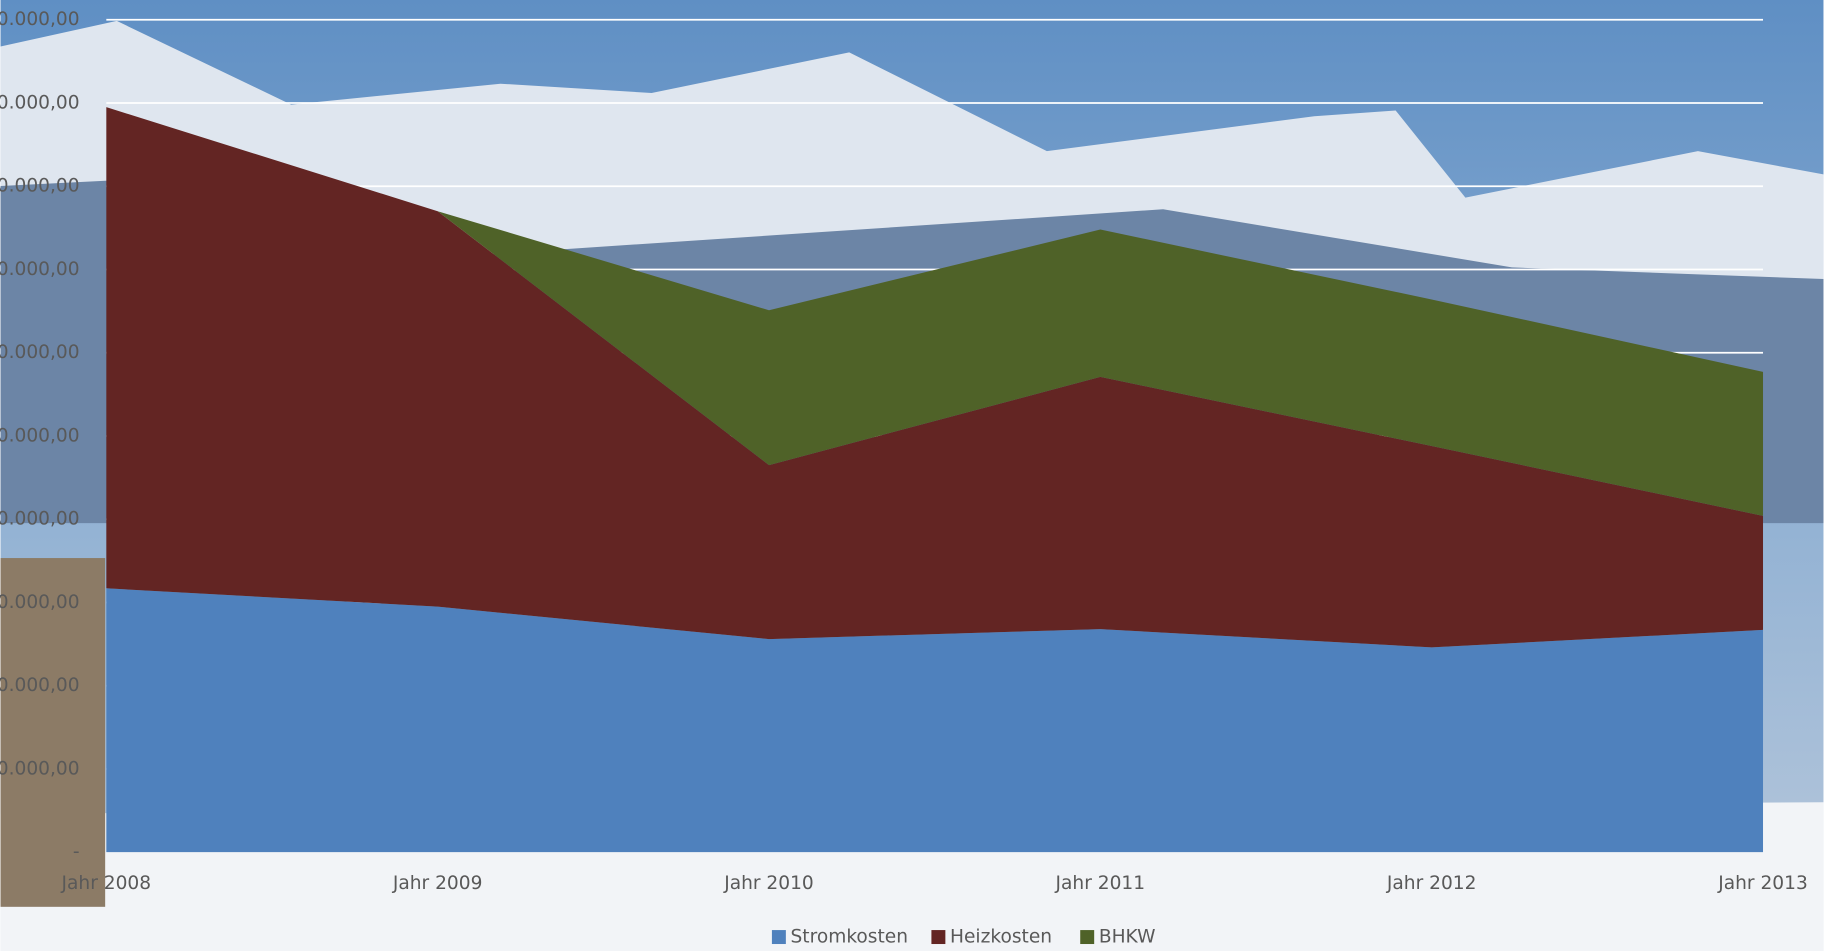  Describe the element at coordinates (850, 937) in the screenshot. I see `legend-label: Stromkosten` at that location.